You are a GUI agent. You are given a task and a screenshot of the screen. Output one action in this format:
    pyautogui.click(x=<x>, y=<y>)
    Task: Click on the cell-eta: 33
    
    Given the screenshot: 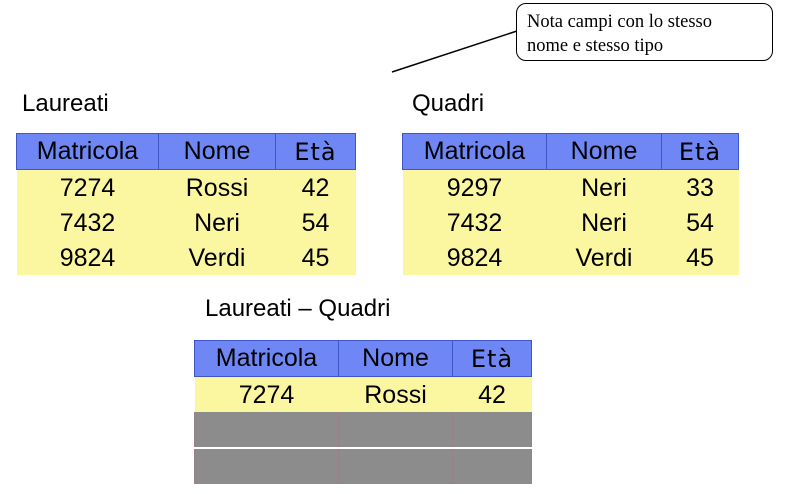 What is the action you would take?
    pyautogui.click(x=700, y=187)
    